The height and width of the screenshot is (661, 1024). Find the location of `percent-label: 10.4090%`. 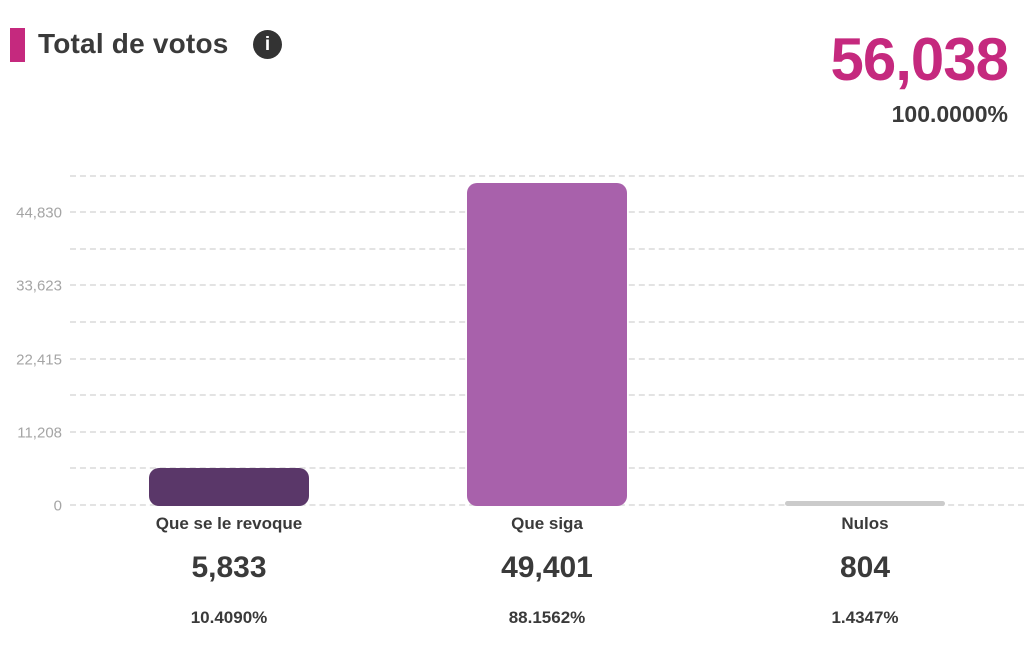

percent-label: 10.4090% is located at coordinates (229, 617).